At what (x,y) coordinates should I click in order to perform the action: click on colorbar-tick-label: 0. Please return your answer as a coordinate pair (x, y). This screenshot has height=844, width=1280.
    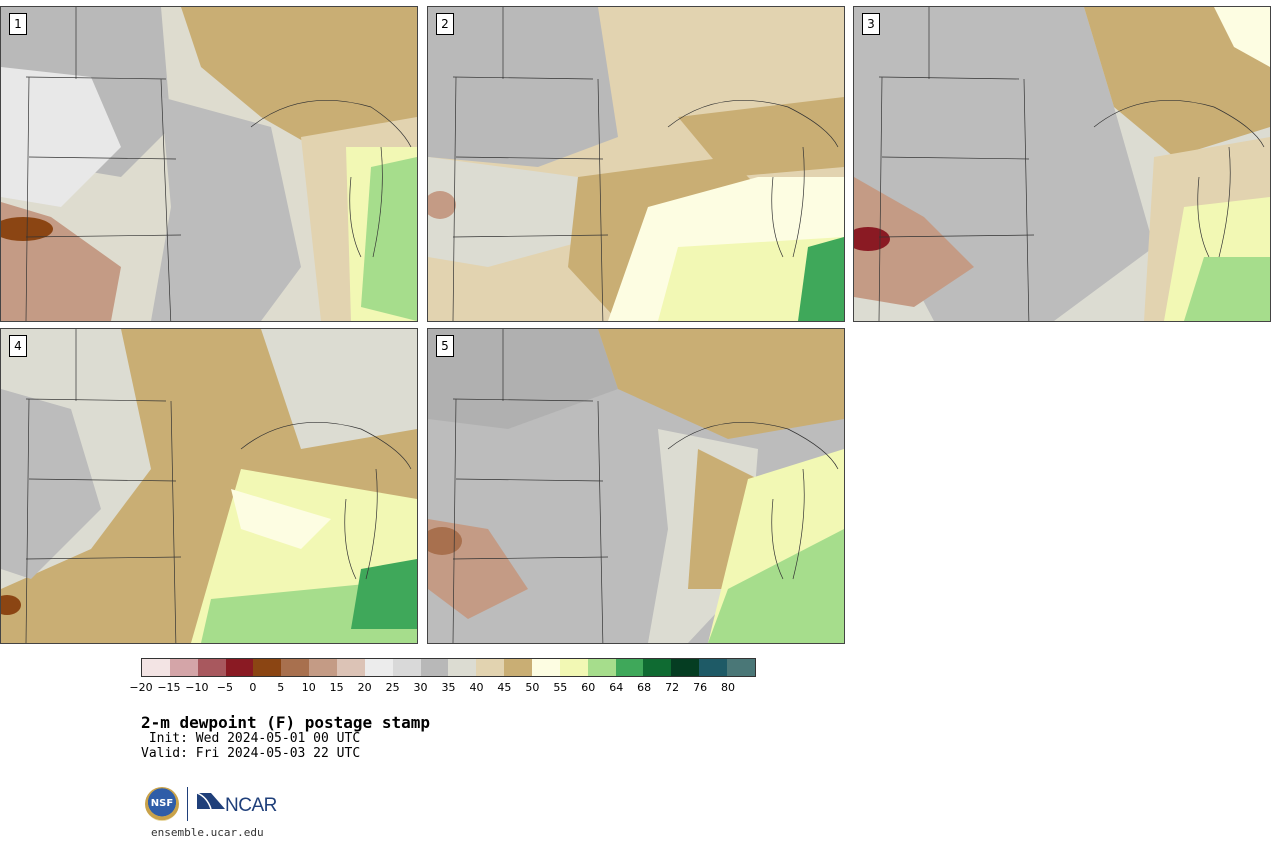
    Looking at the image, I should click on (253, 687).